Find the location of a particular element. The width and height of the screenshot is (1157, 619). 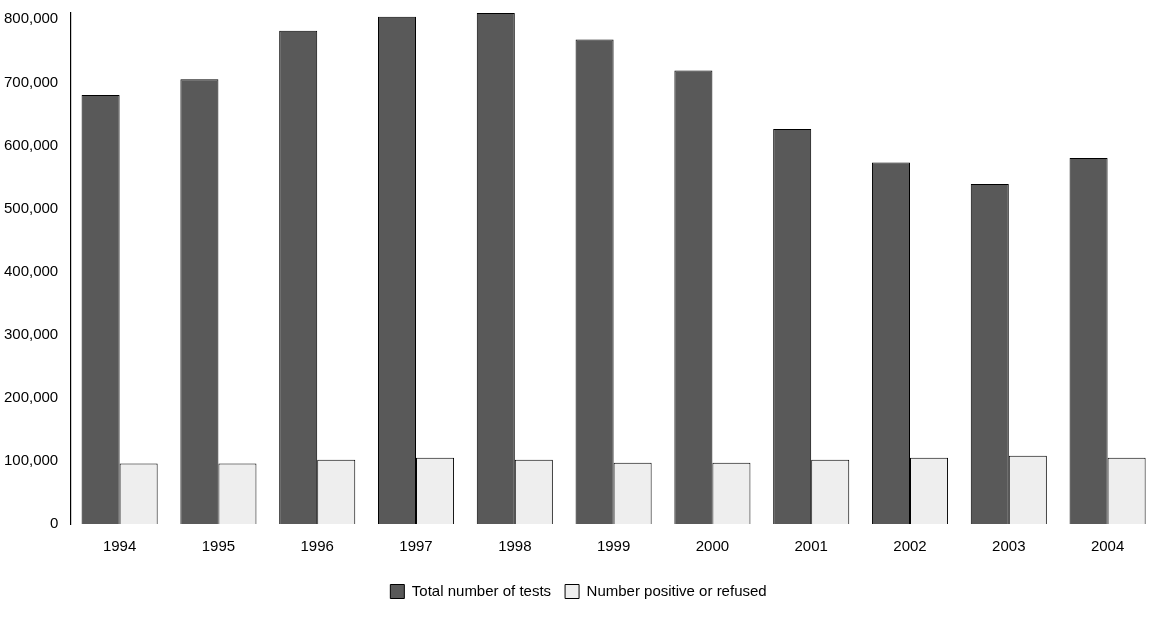

y-tick-label: 500,000 is located at coordinates (31, 207).